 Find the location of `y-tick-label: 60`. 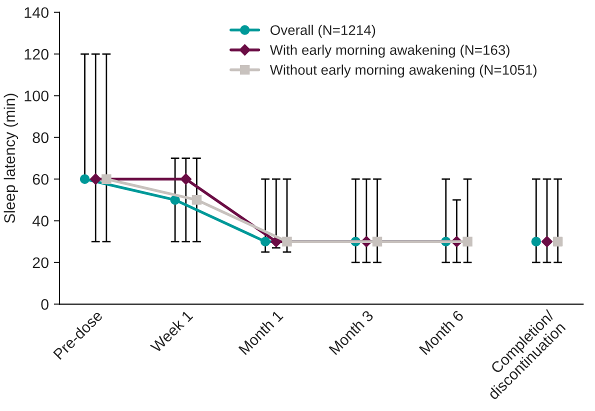

y-tick-label: 60 is located at coordinates (40, 179).